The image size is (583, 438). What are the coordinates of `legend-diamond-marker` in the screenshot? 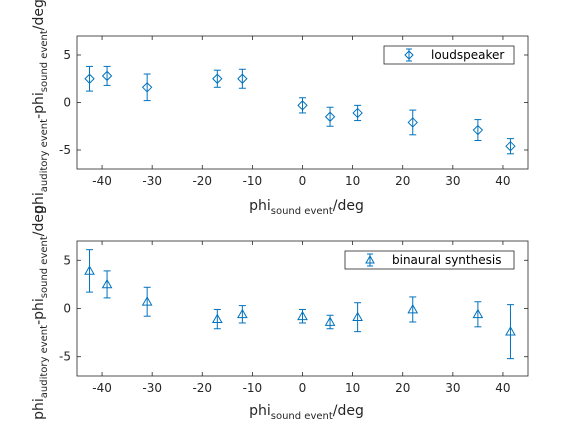 It's located at (409, 55).